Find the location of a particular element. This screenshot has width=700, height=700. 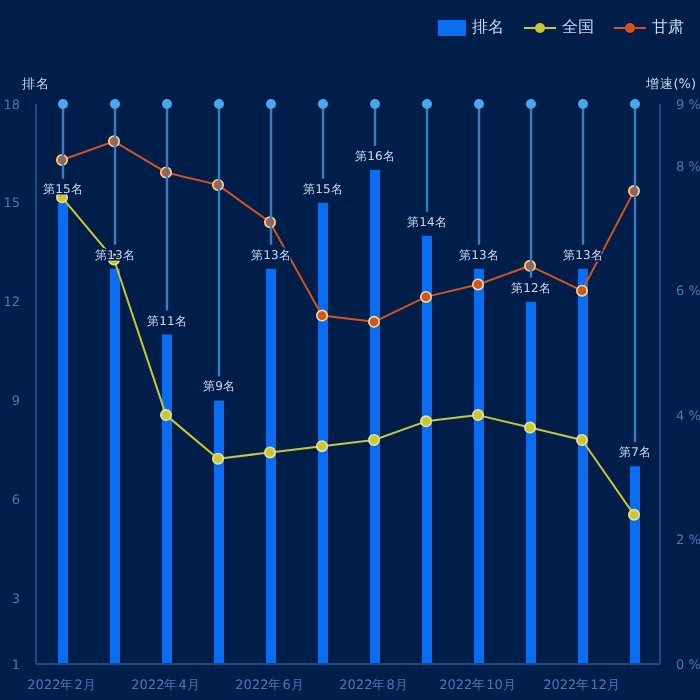

legend-label: 甘肃 is located at coordinates (668, 27).